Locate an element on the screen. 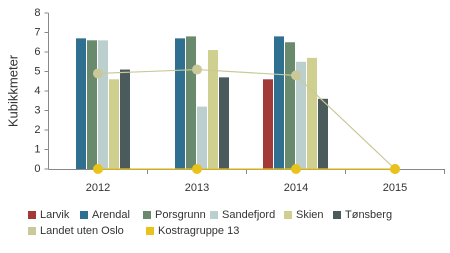  x-tick-label: 2013 is located at coordinates (197, 188).